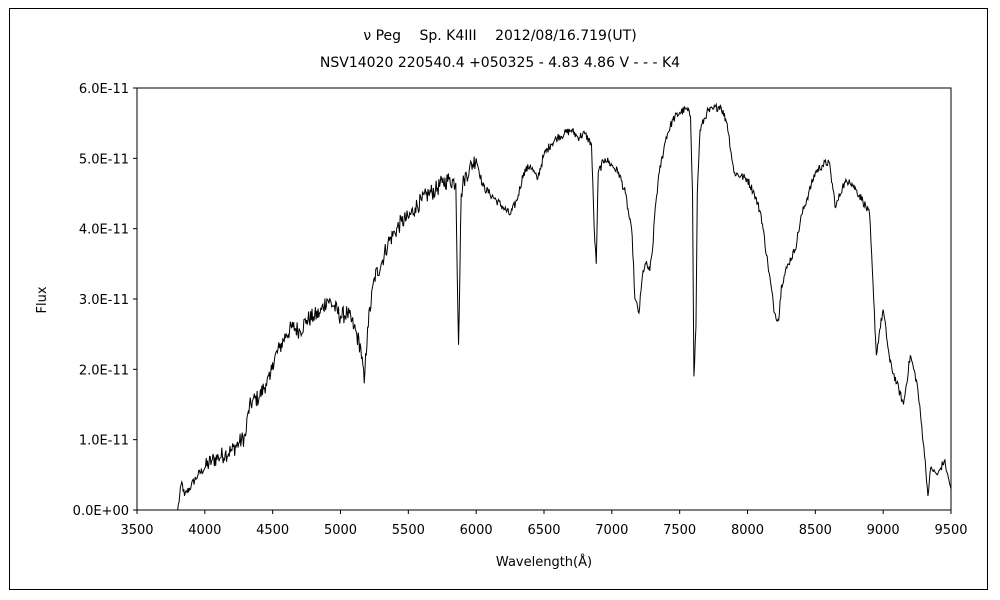 This screenshot has height=600, width=1000. I want to click on x-tick-label: 8000, so click(747, 530).